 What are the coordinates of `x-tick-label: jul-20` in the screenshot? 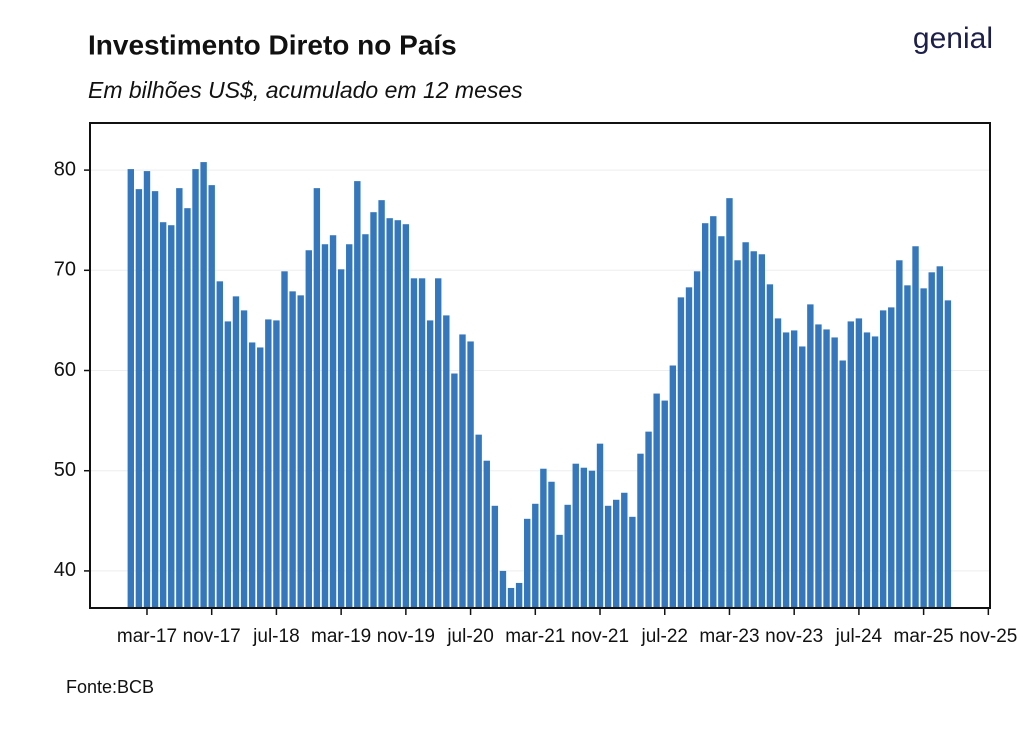 It's located at (469, 636).